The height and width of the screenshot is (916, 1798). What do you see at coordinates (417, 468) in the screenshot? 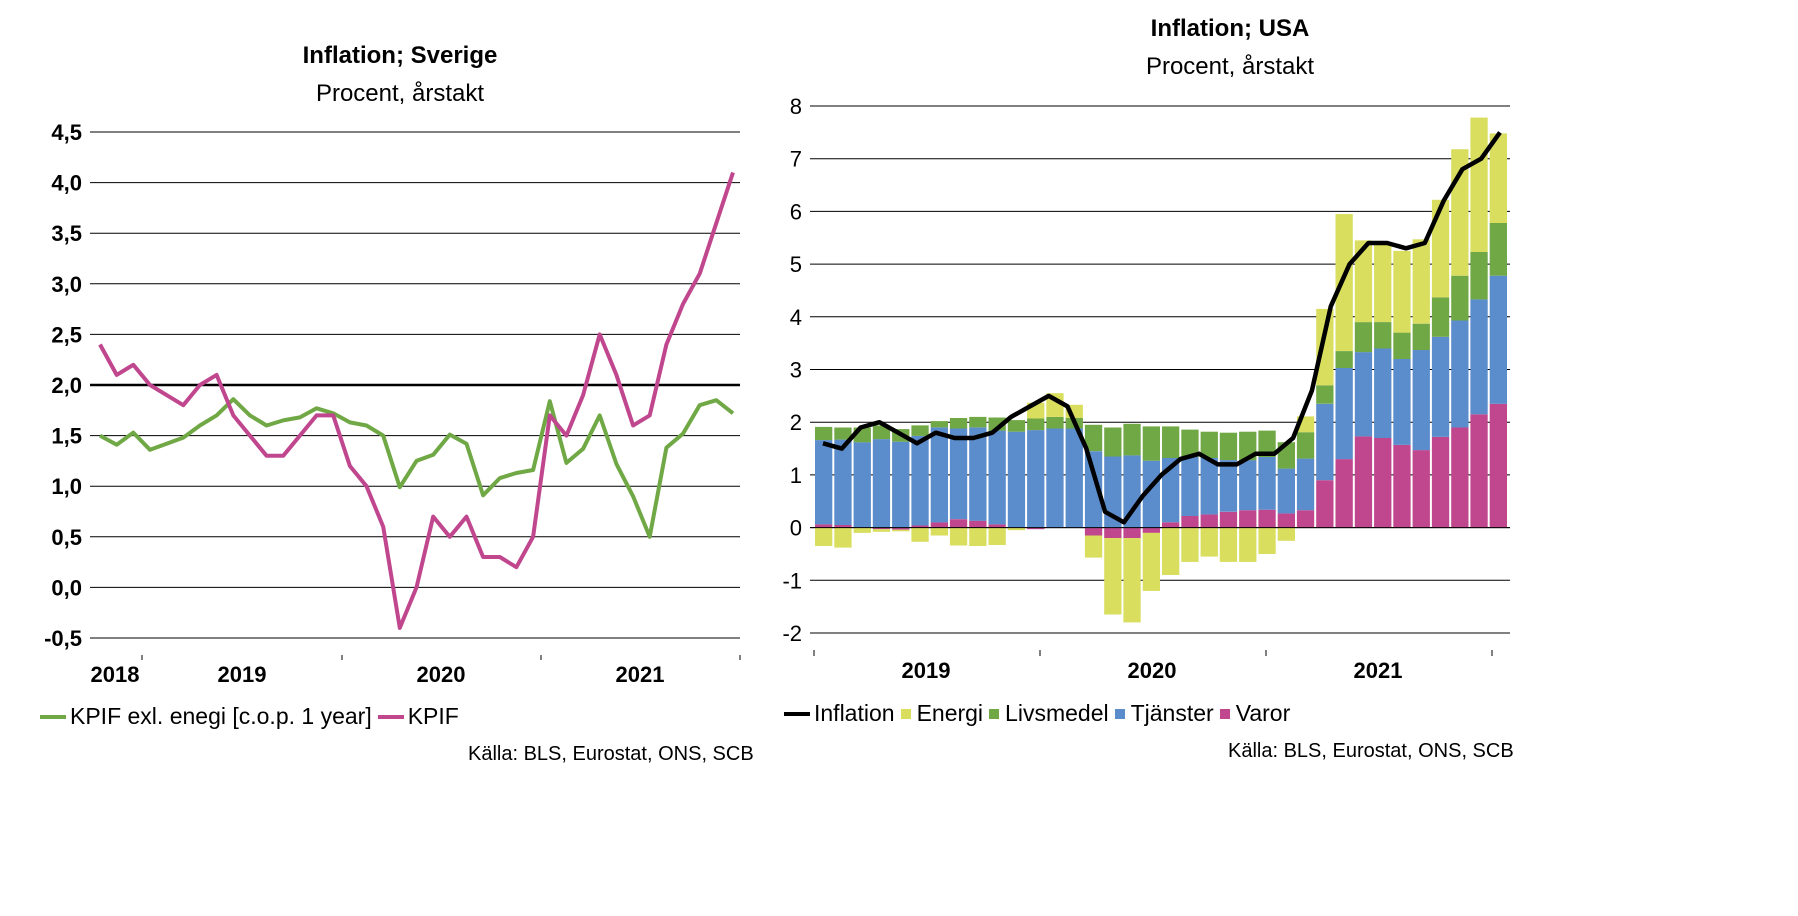
I see `kpif-ex-energy-line` at bounding box center [417, 468].